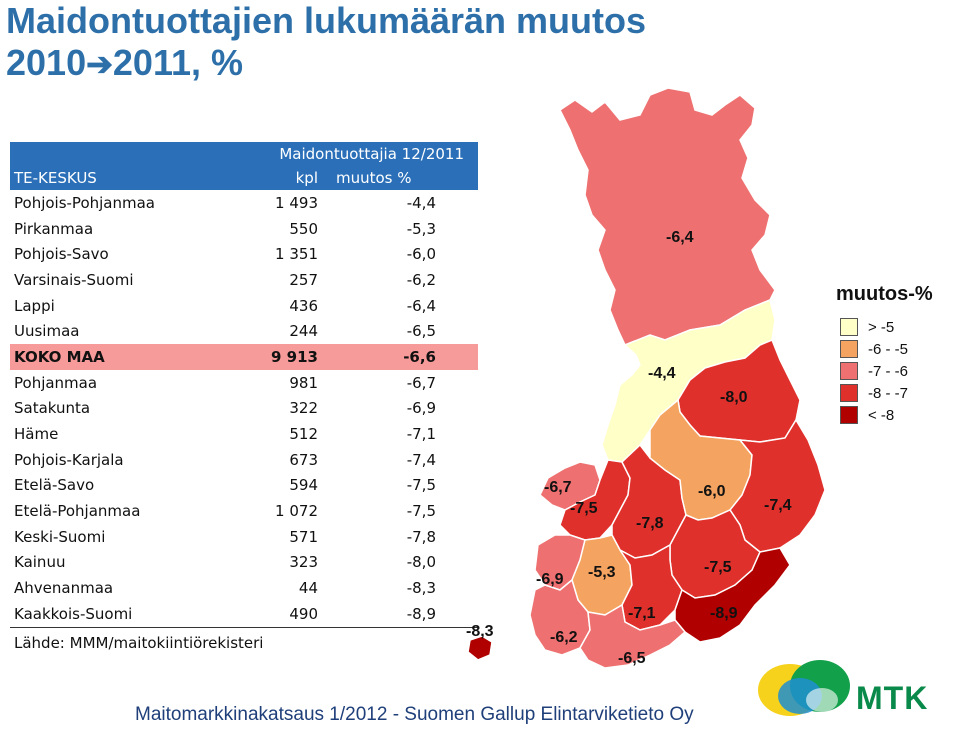 Image resolution: width=960 pixels, height=730 pixels. Describe the element at coordinates (40, 562) in the screenshot. I see `cell-te-keskus: Kainuu` at that location.